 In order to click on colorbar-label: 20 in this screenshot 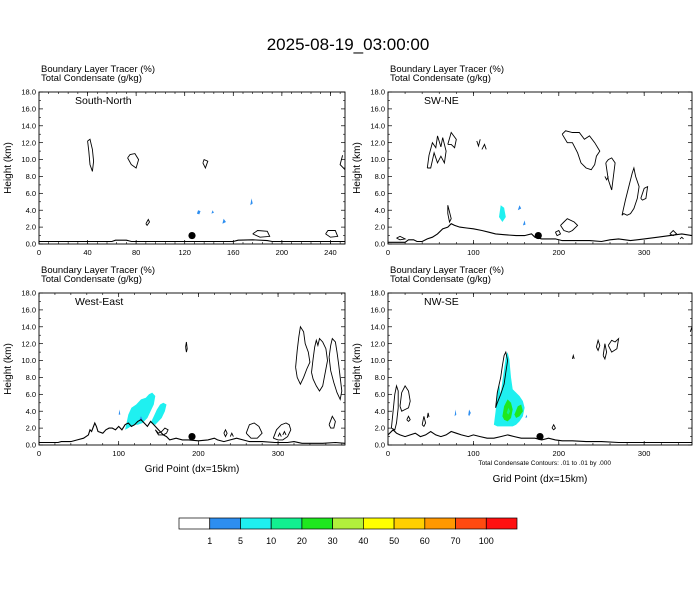, I will do `click(302, 541)`.